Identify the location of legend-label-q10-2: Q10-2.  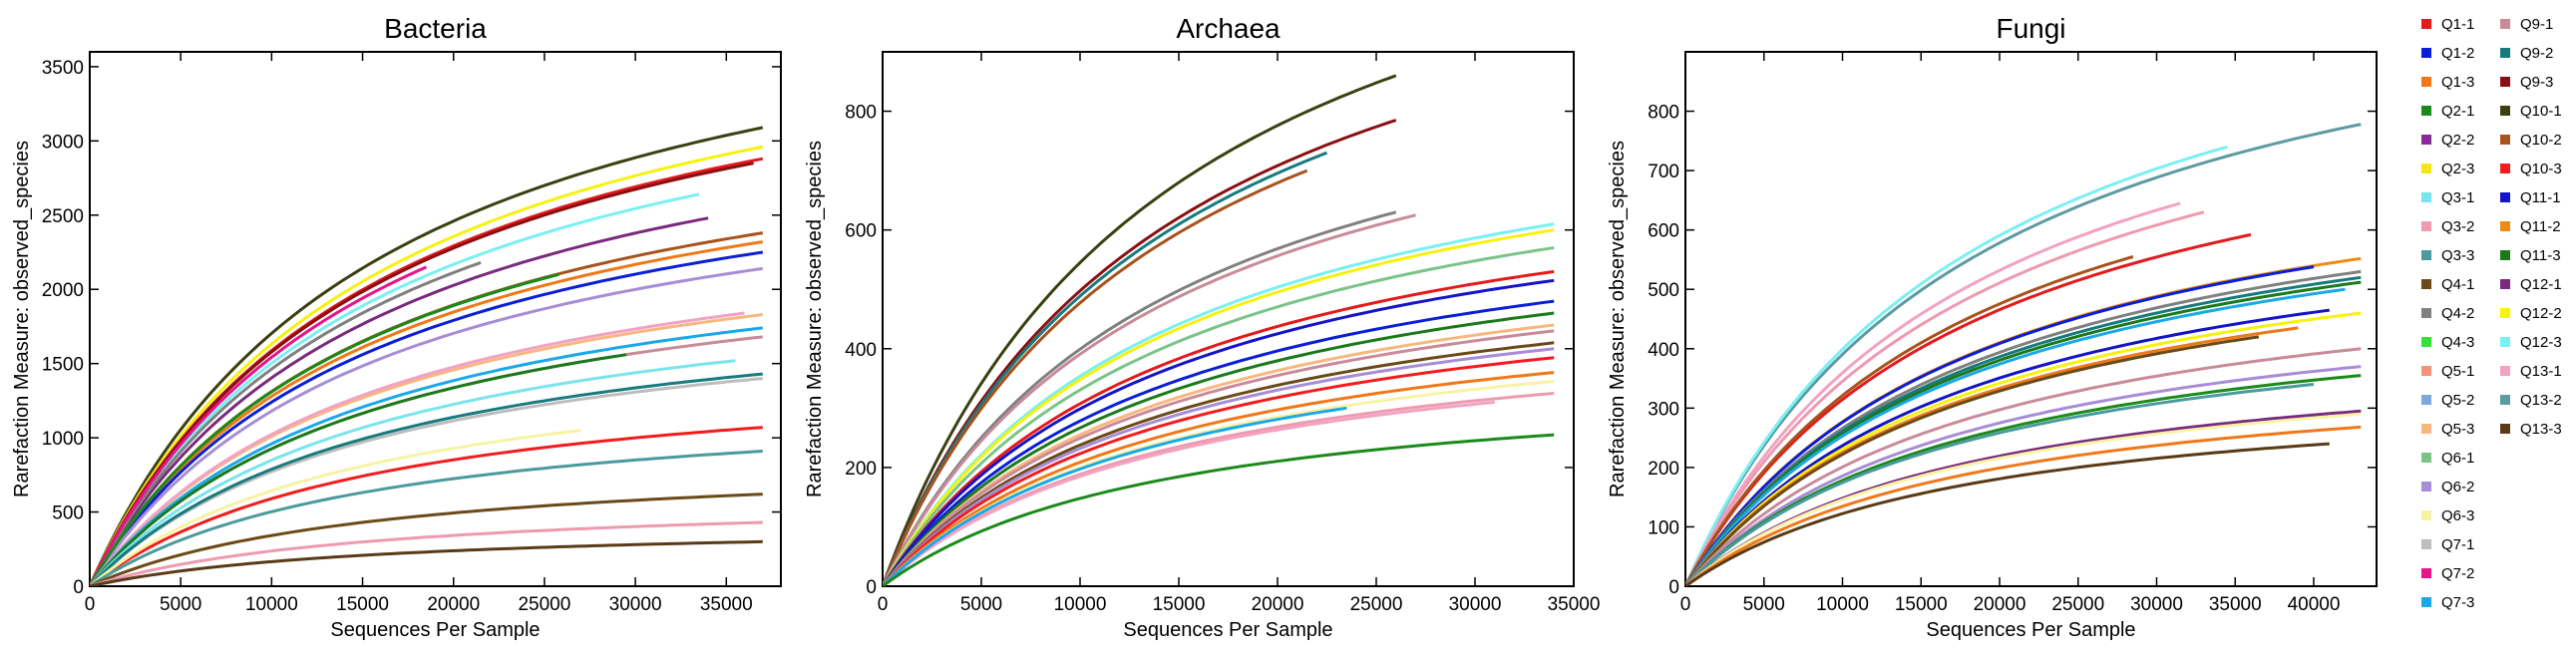
(2541, 140).